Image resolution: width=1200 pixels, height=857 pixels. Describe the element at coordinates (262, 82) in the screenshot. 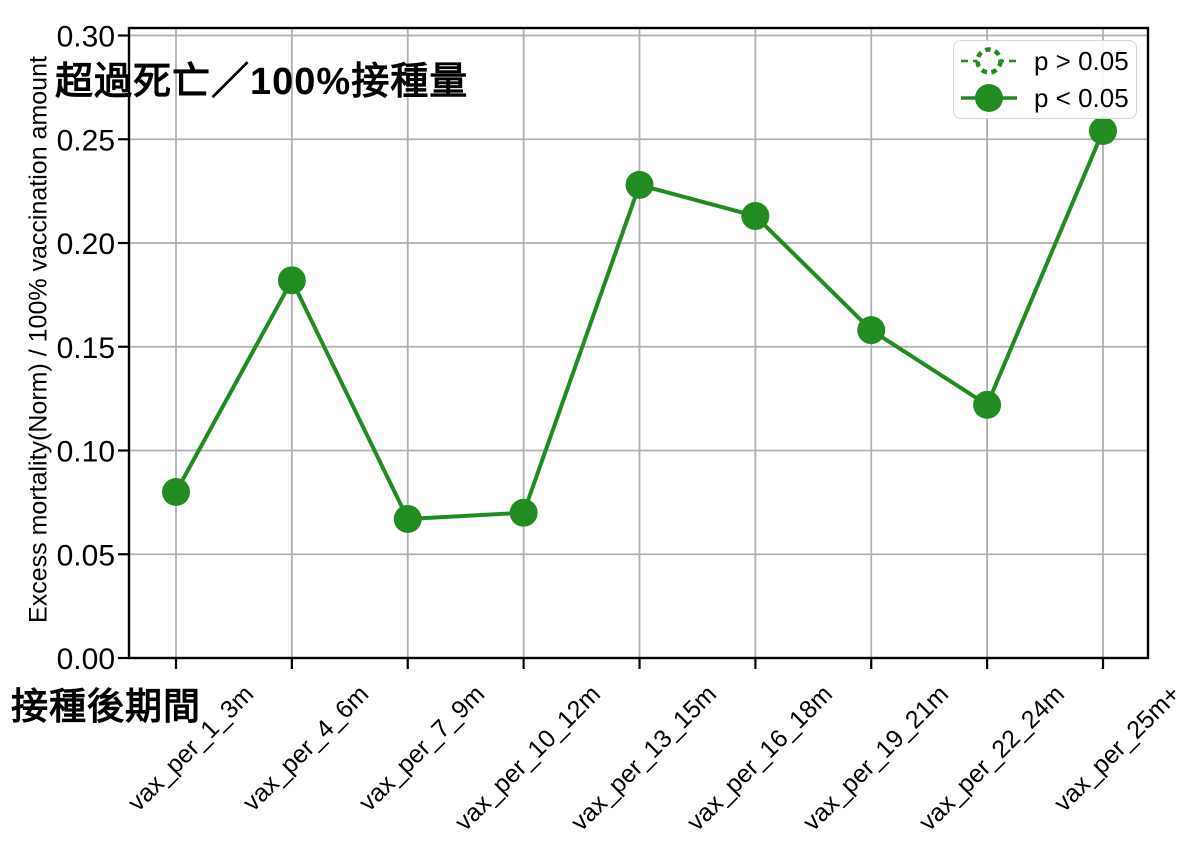

I see `chart-title: 超過死亡／100%接種量` at that location.